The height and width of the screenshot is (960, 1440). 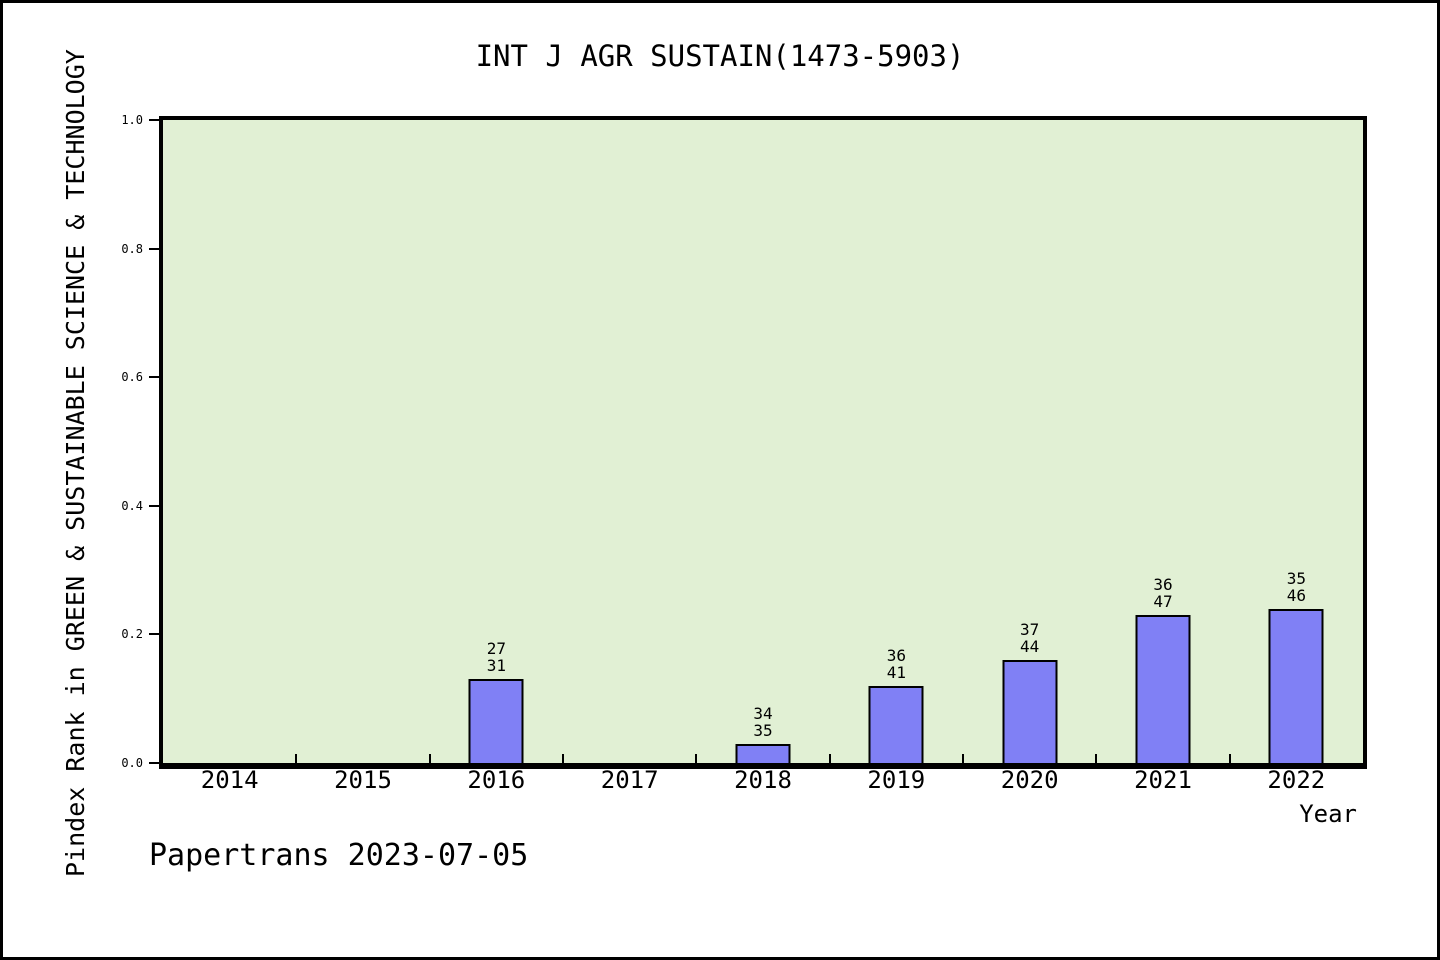 I want to click on x-tick-label: 2015, so click(x=363, y=780).